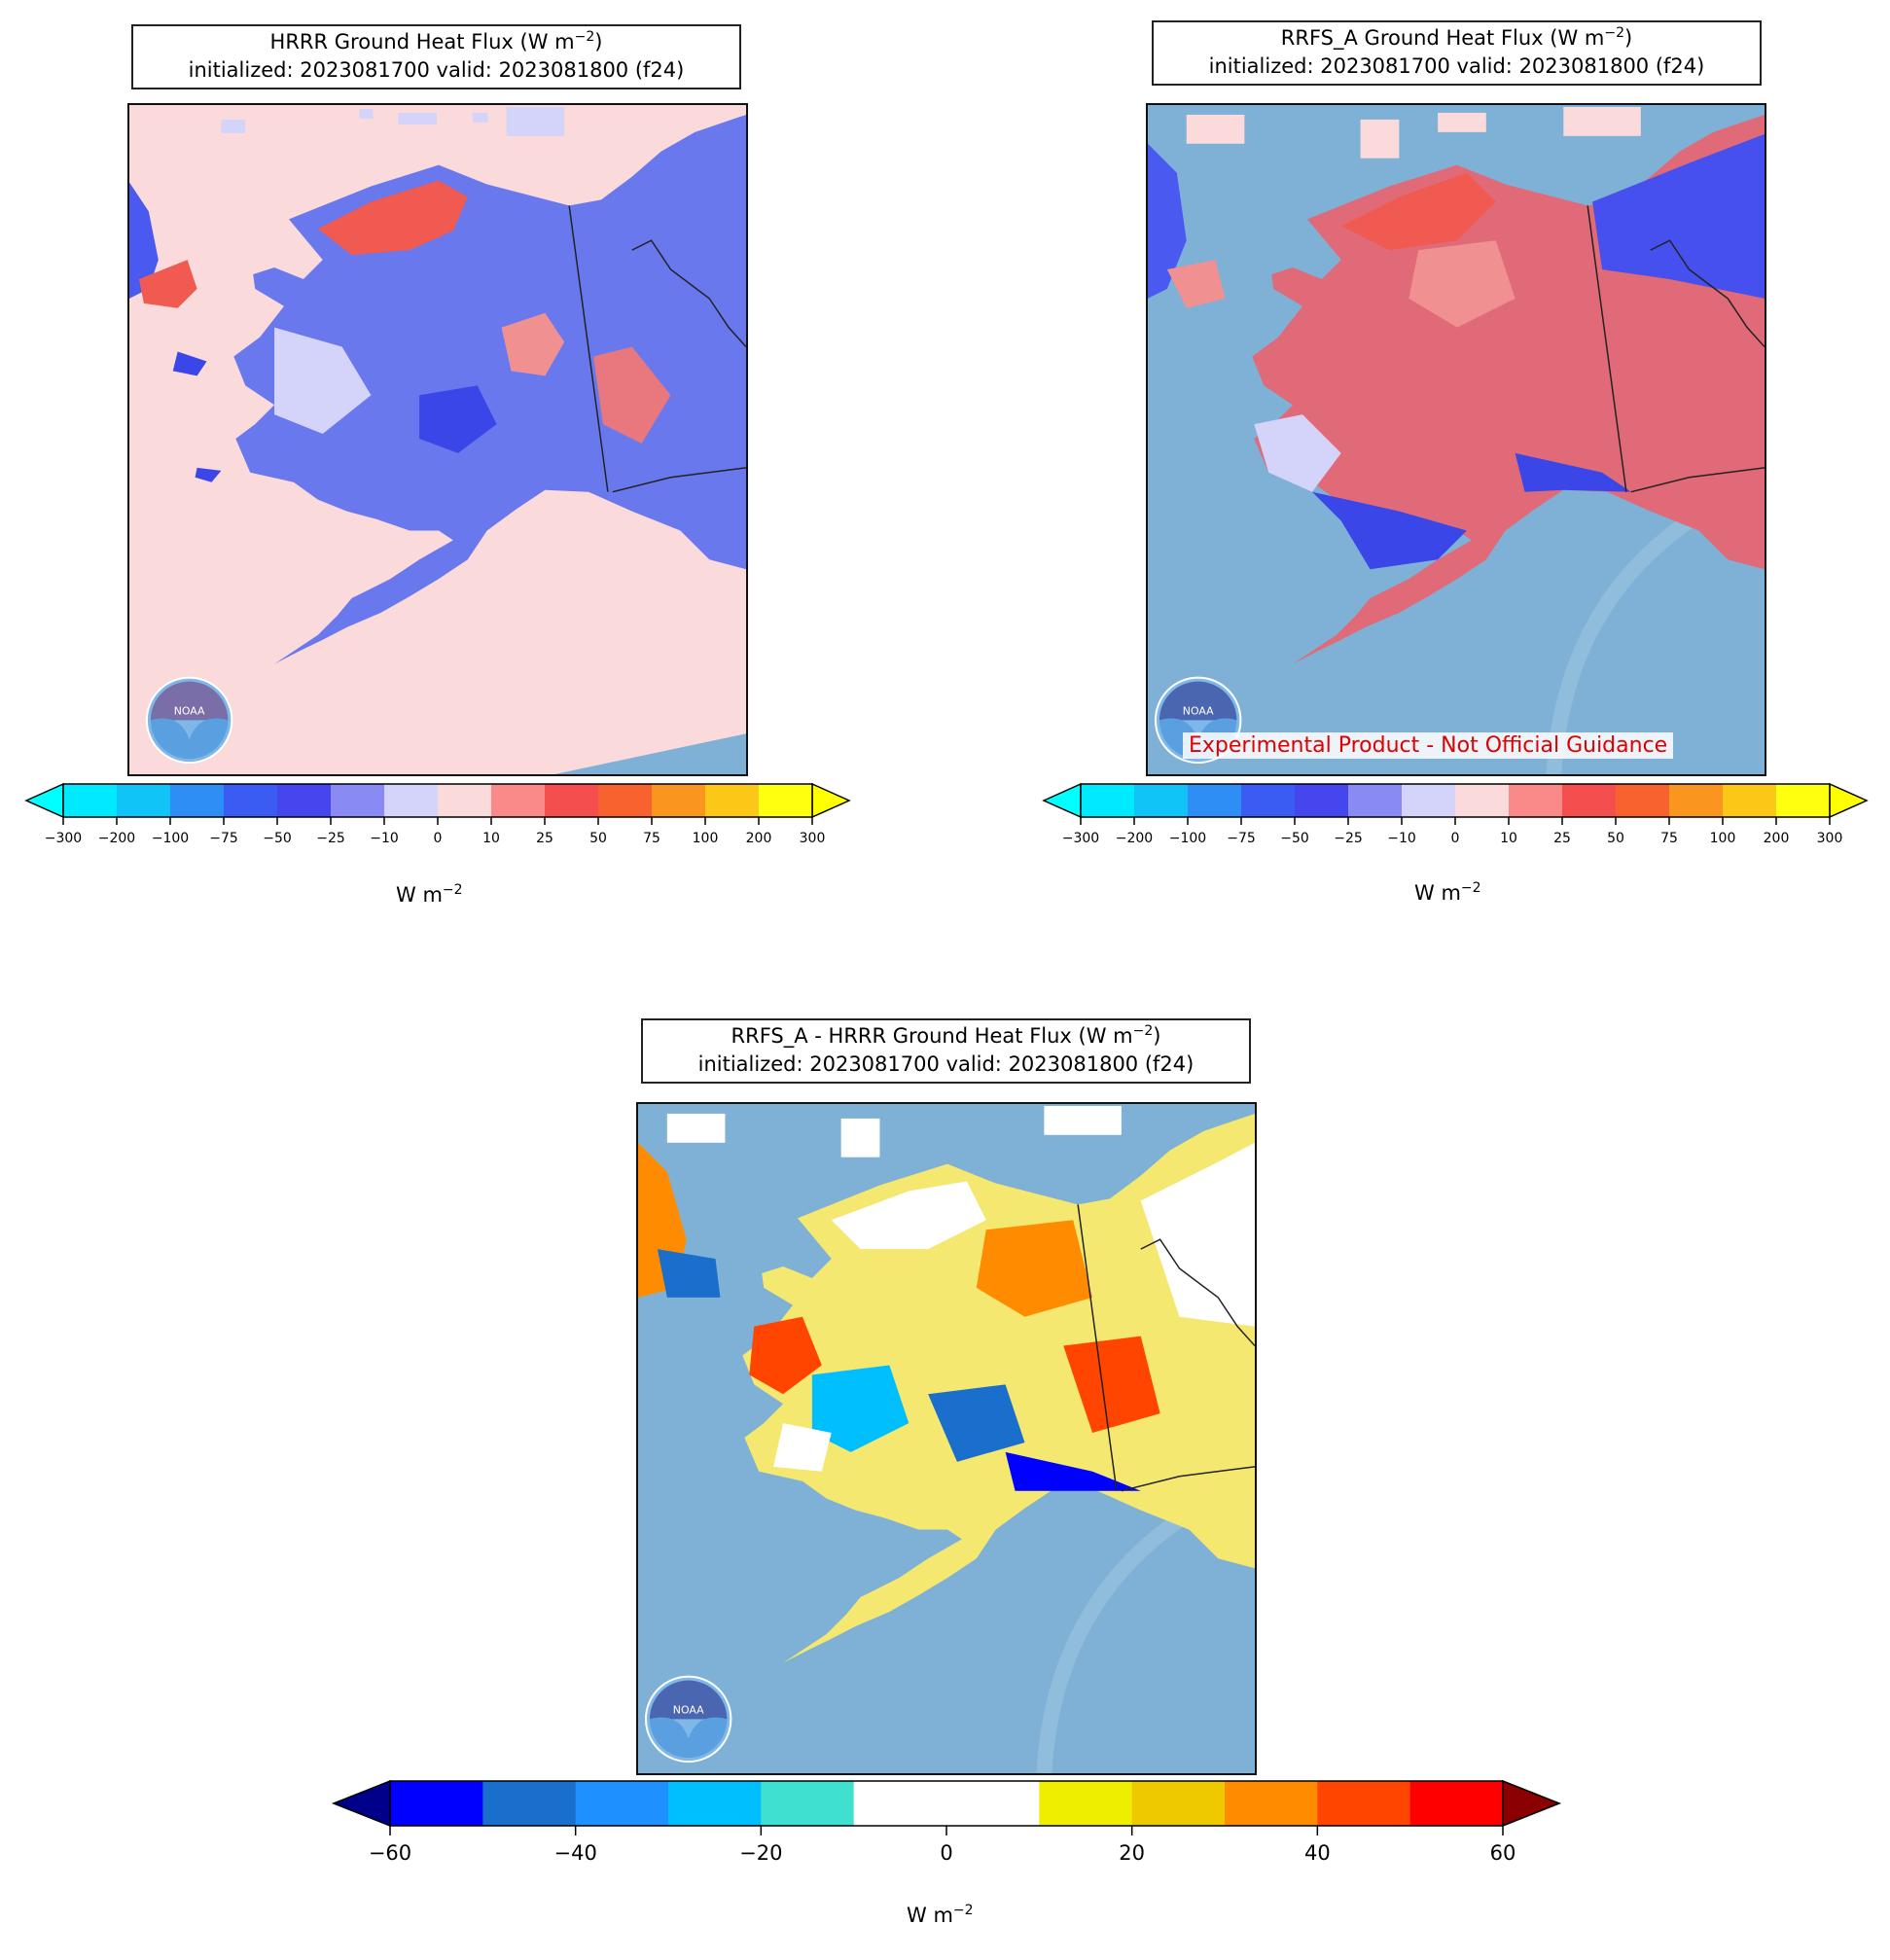 The width and height of the screenshot is (1890, 1960). What do you see at coordinates (390, 1853) in the screenshot?
I see `colorbar-tick-label: −60` at bounding box center [390, 1853].